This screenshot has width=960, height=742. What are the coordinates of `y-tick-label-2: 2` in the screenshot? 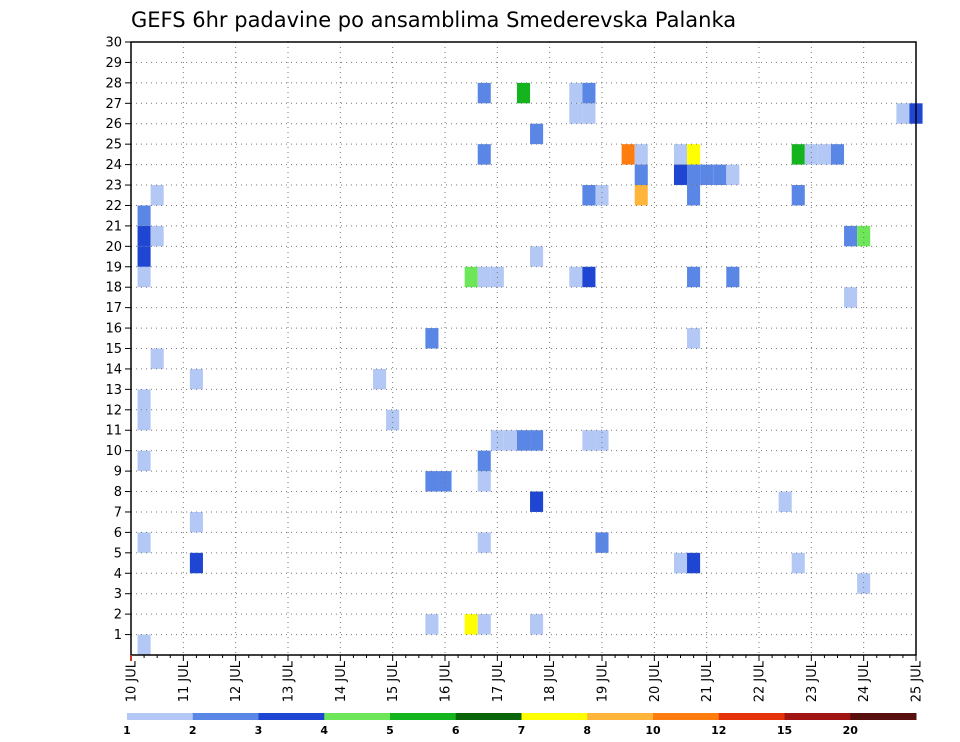 It's located at (118, 615).